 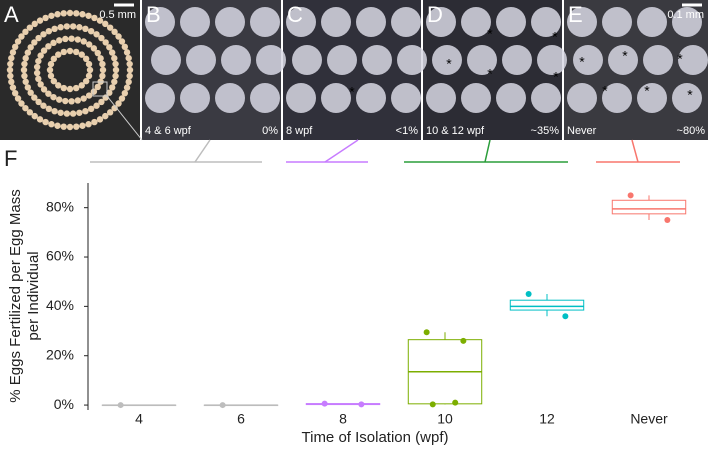 I want to click on panel-percent: ~35%, so click(x=545, y=131).